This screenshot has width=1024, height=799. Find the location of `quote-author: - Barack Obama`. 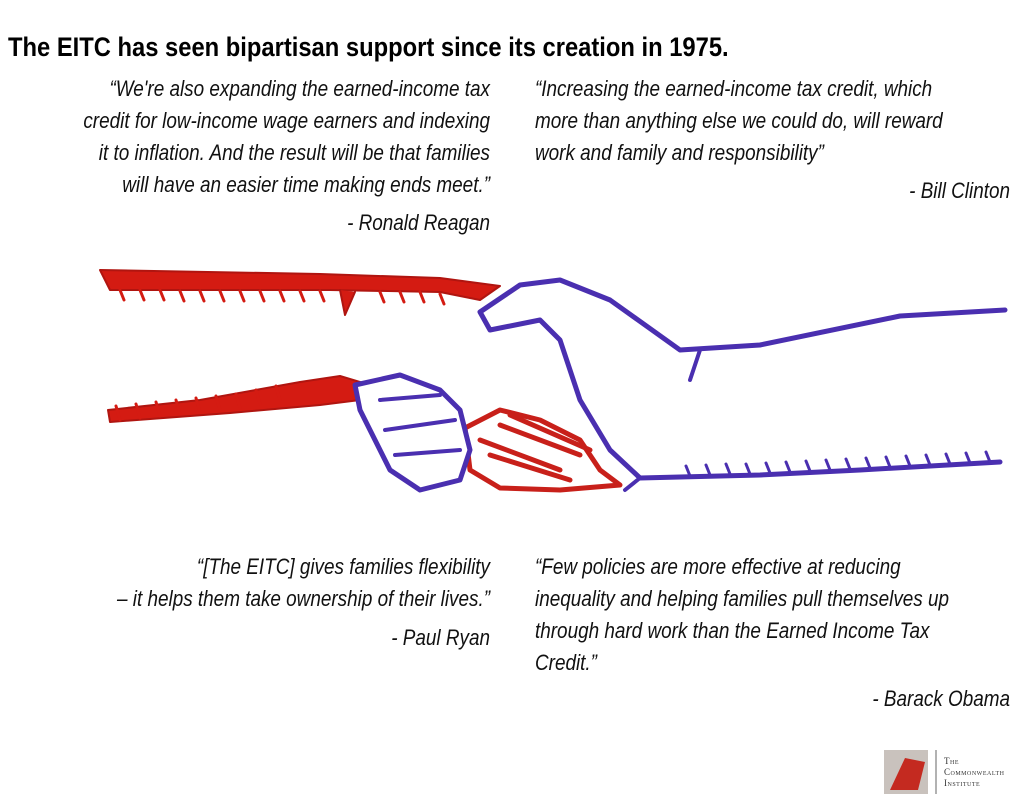

quote-author: - Barack Obama is located at coordinates (941, 699).